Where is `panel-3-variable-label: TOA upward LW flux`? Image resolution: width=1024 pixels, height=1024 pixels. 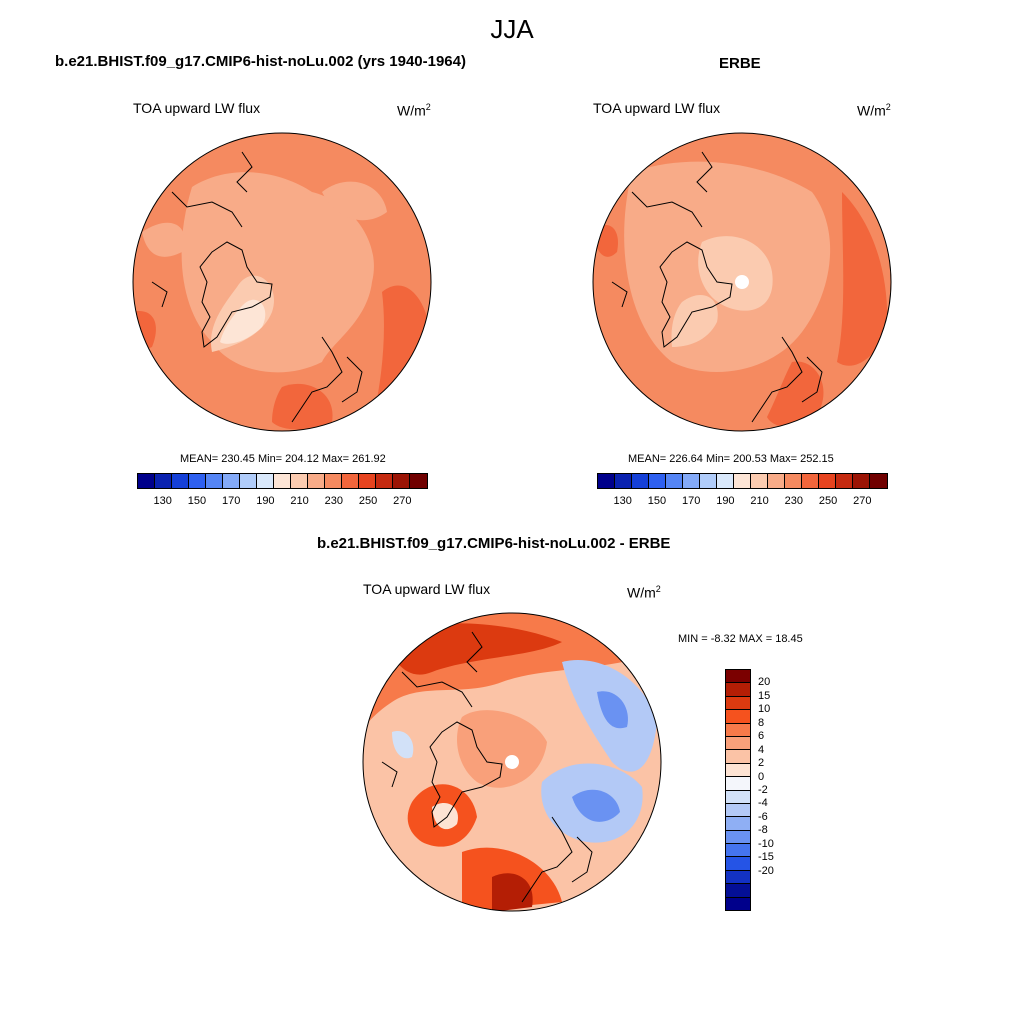
panel-3-variable-label: TOA upward LW flux is located at coordinates (427, 589).